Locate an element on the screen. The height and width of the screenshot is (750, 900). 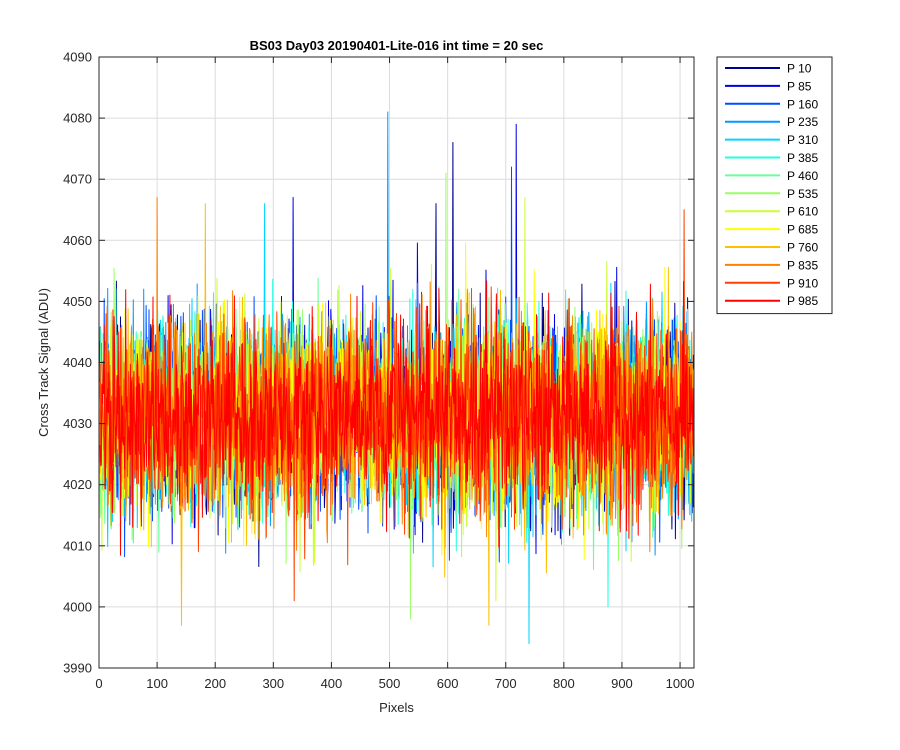
y-tick-label: 4070 is located at coordinates (77, 179).